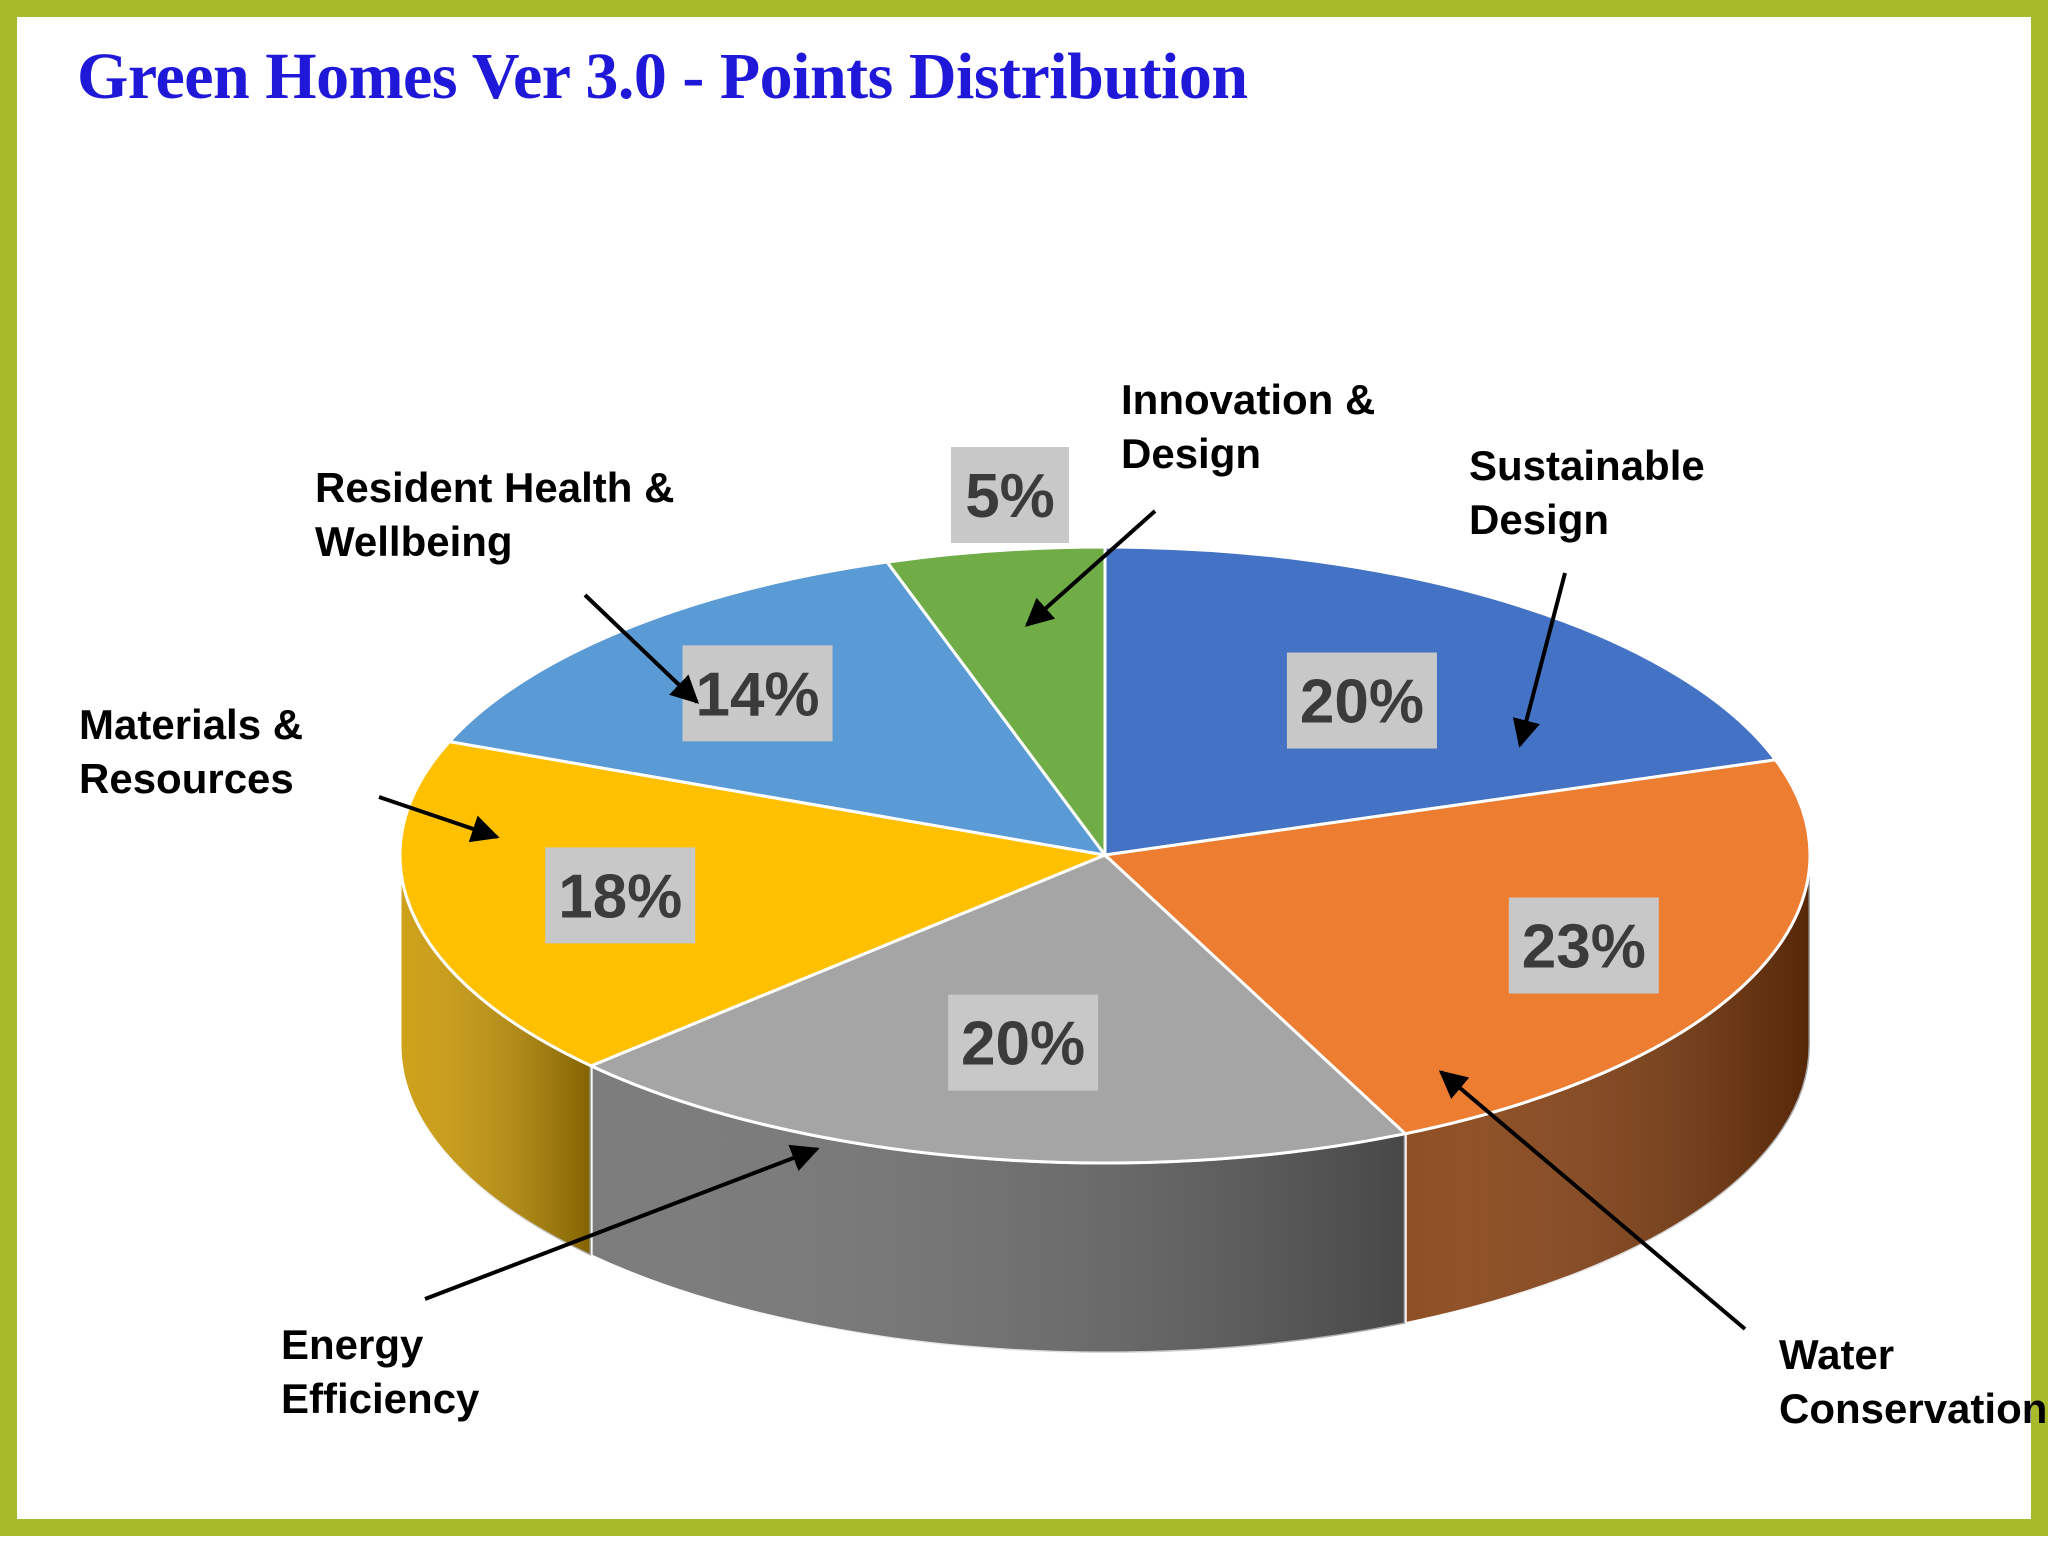  What do you see at coordinates (1456, 947) in the screenshot?
I see `pie-slice-water-conservation` at bounding box center [1456, 947].